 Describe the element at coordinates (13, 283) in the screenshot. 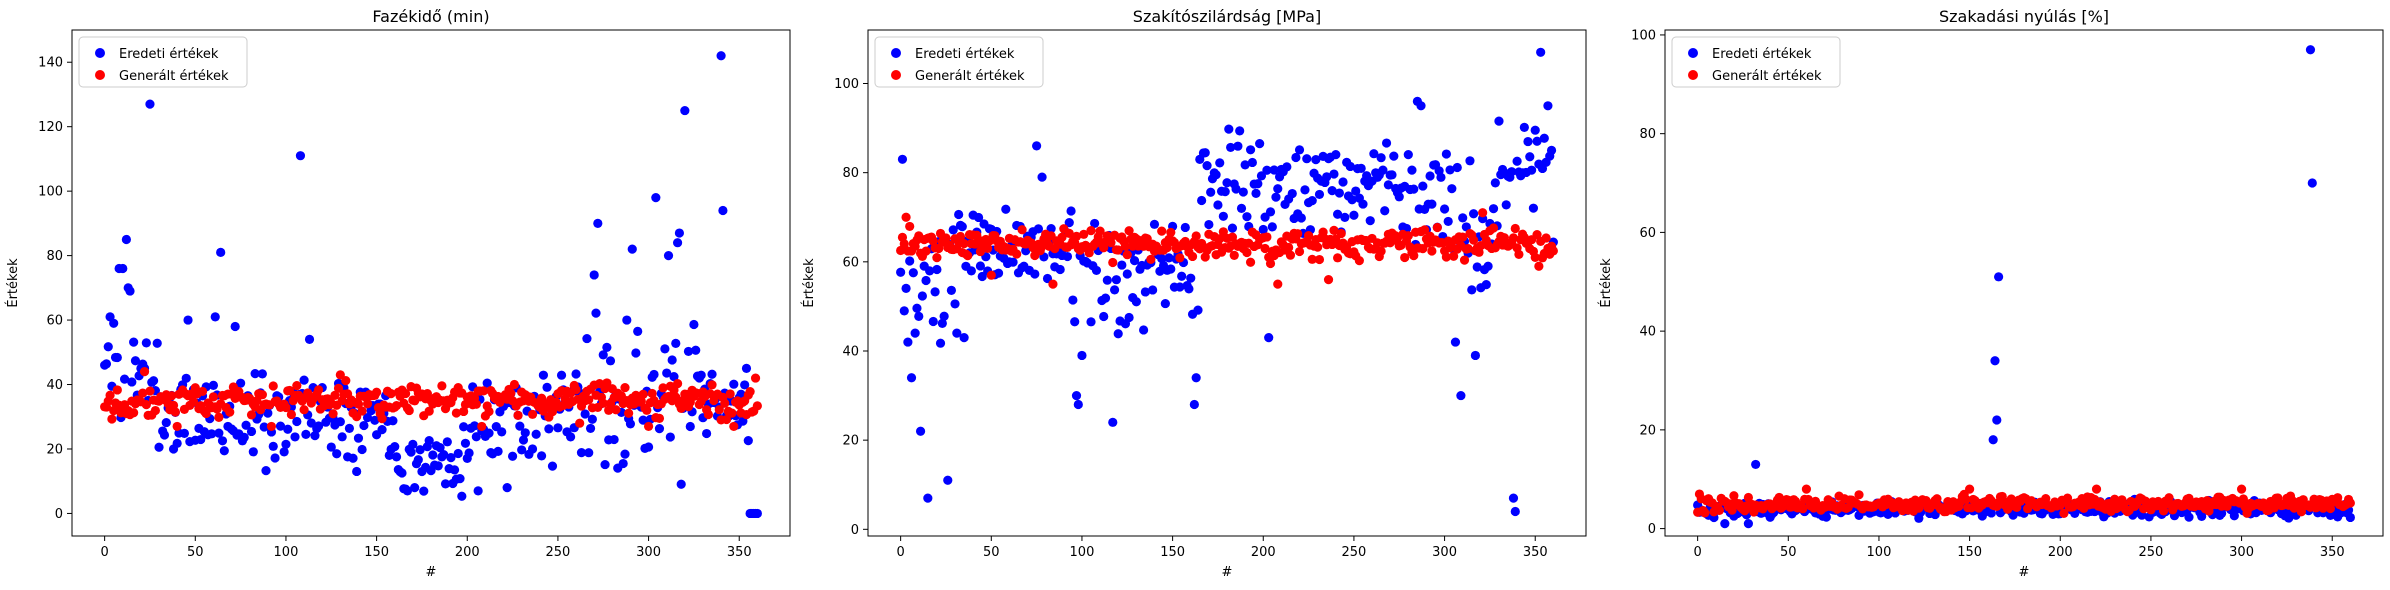

I see `y-axis-label: Értékek` at that location.